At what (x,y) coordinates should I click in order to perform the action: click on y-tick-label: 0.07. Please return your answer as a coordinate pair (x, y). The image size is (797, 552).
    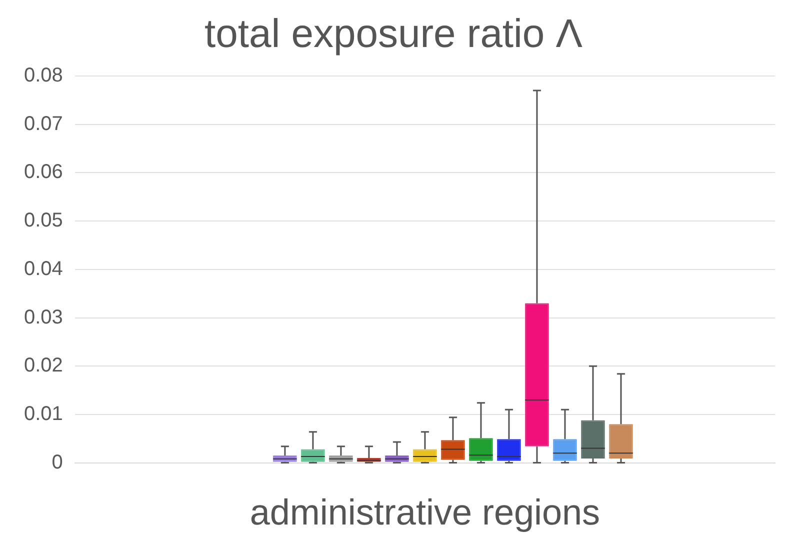
    Looking at the image, I should click on (43, 123).